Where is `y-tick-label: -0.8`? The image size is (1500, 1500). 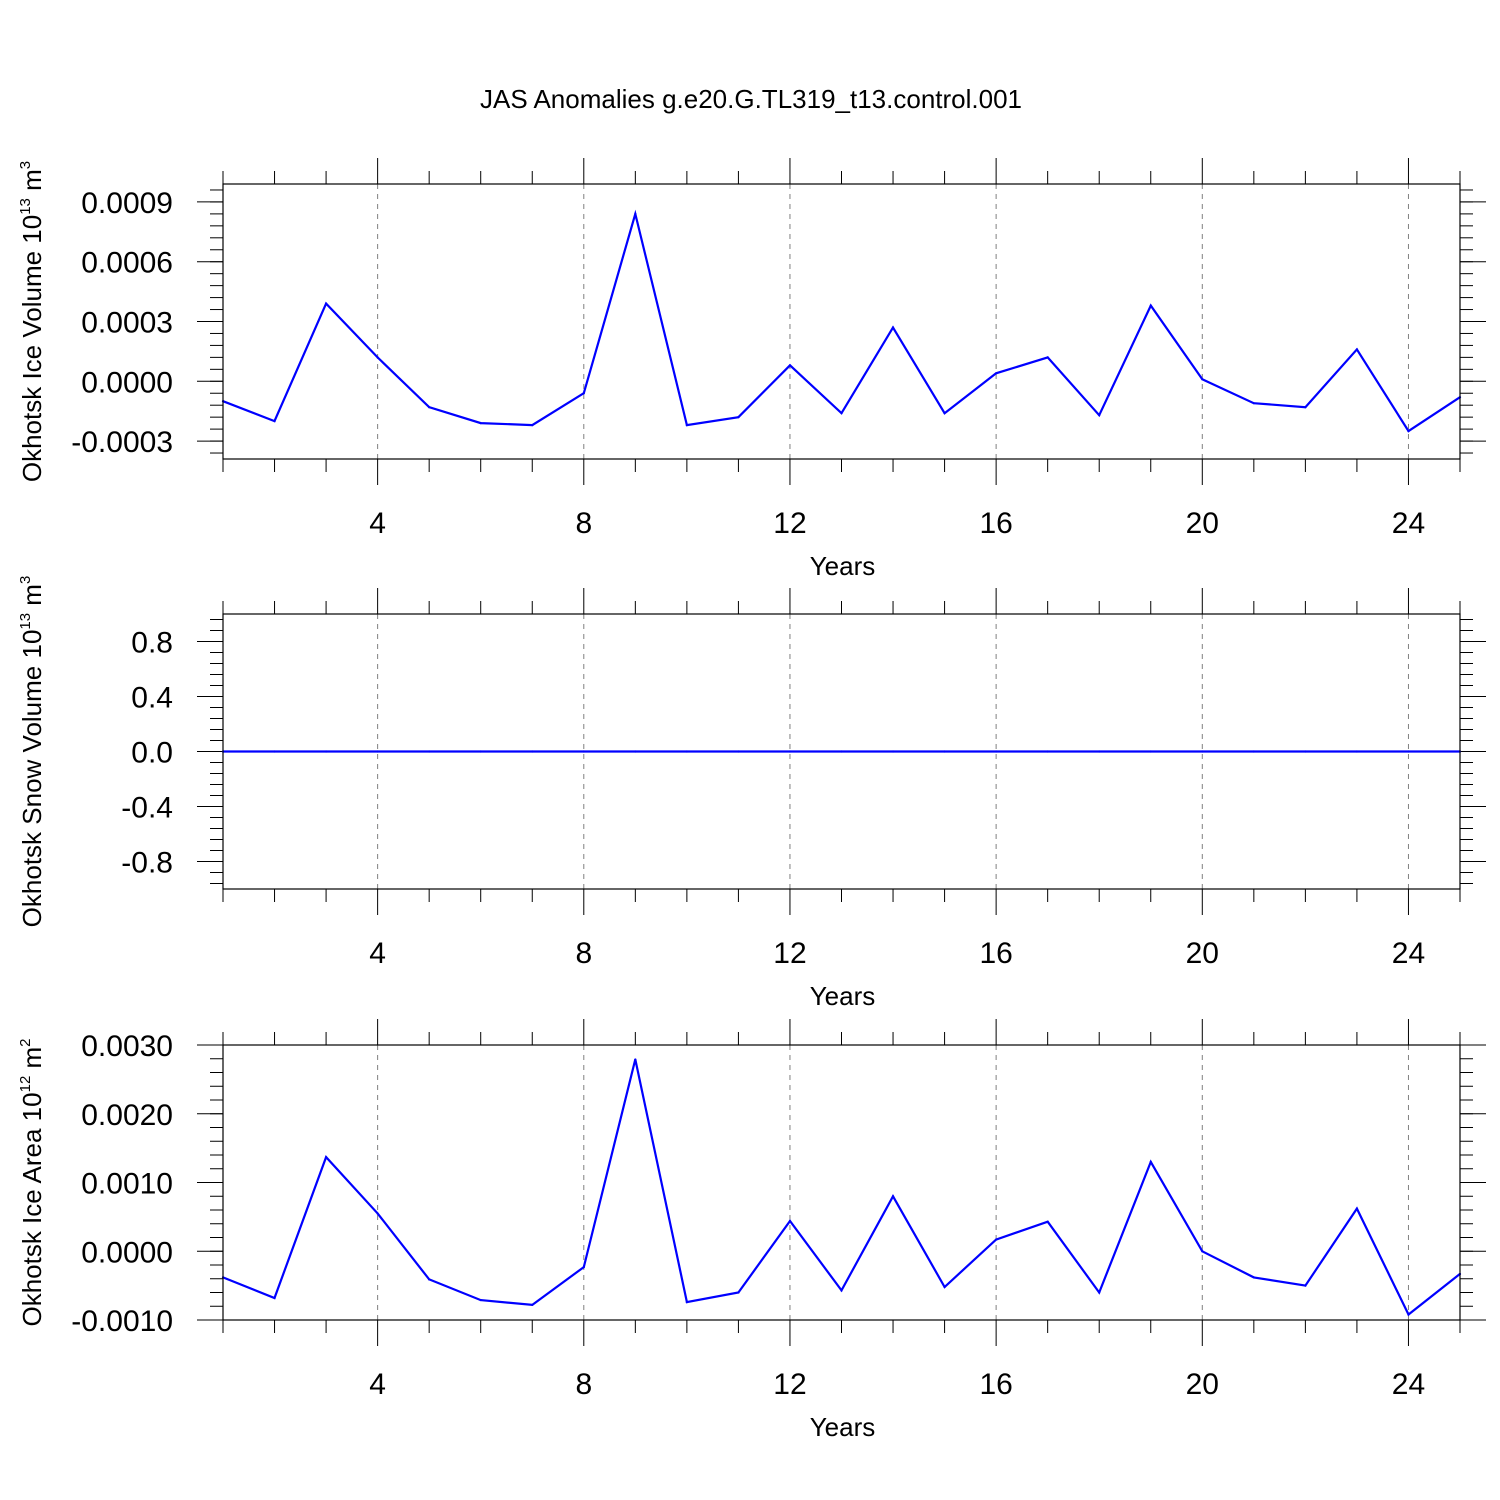 y-tick-label: -0.8 is located at coordinates (147, 863).